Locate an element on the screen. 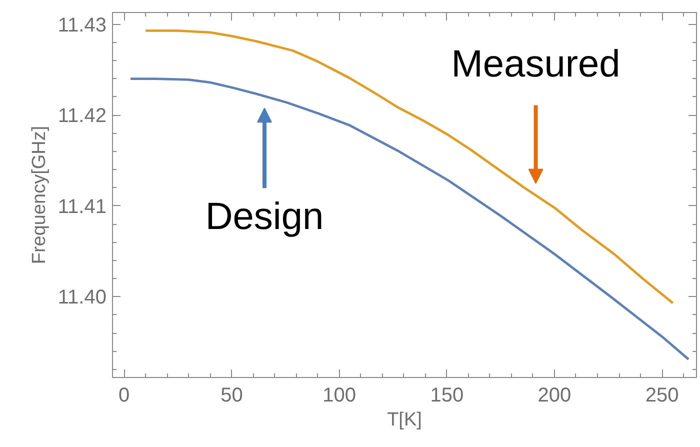 This screenshot has height=447, width=700. x-axis-title: T[K] is located at coordinates (404, 420).